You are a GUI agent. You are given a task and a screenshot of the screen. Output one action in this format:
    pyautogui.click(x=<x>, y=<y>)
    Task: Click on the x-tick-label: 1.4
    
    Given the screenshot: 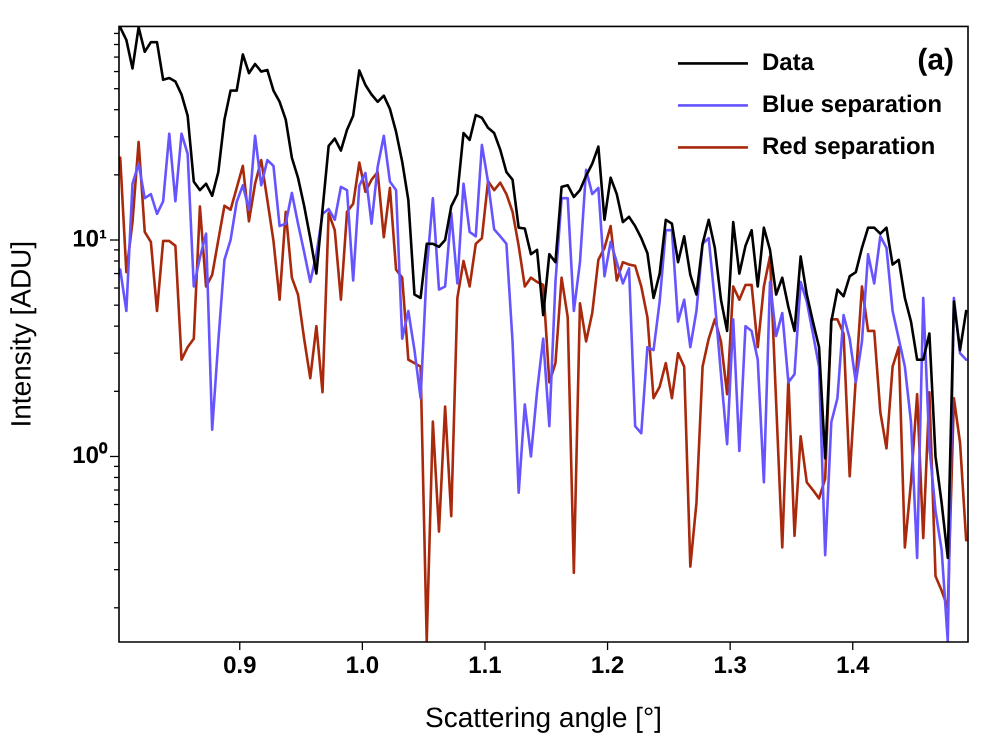 What is the action you would take?
    pyautogui.click(x=853, y=666)
    